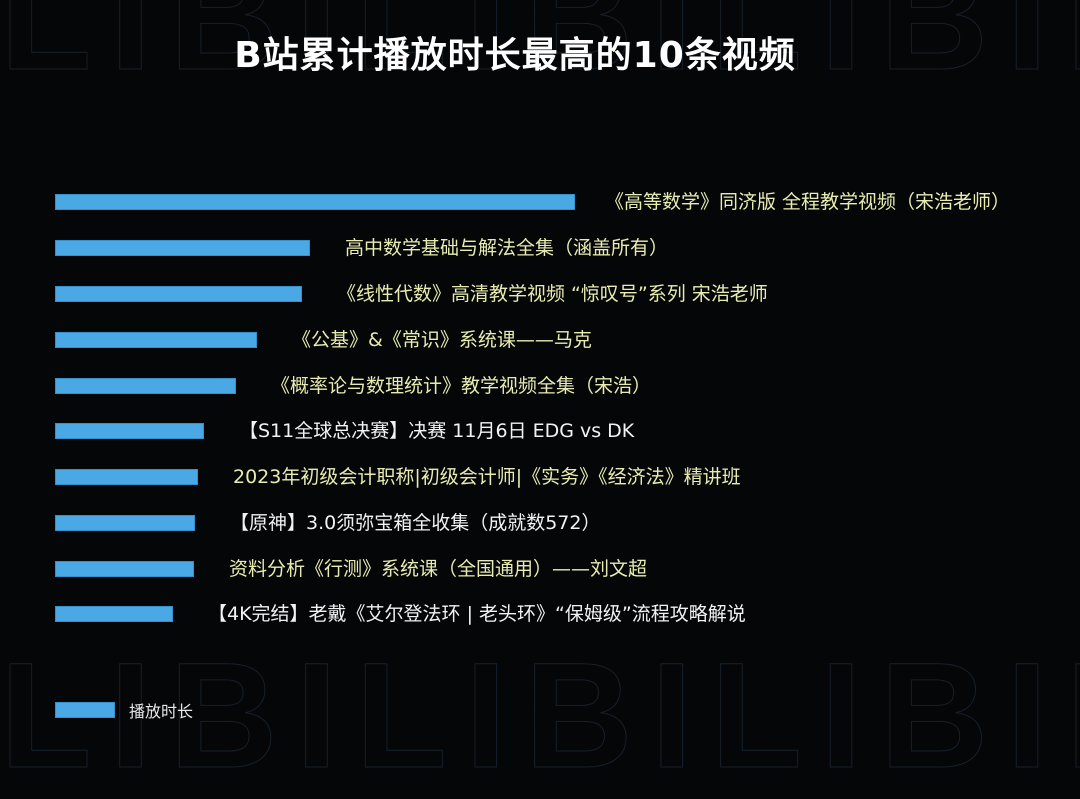 This screenshot has width=1080, height=799. Describe the element at coordinates (507, 248) in the screenshot. I see `bar-label: 高中数学基础与解法全集（涵盖所有）` at that location.